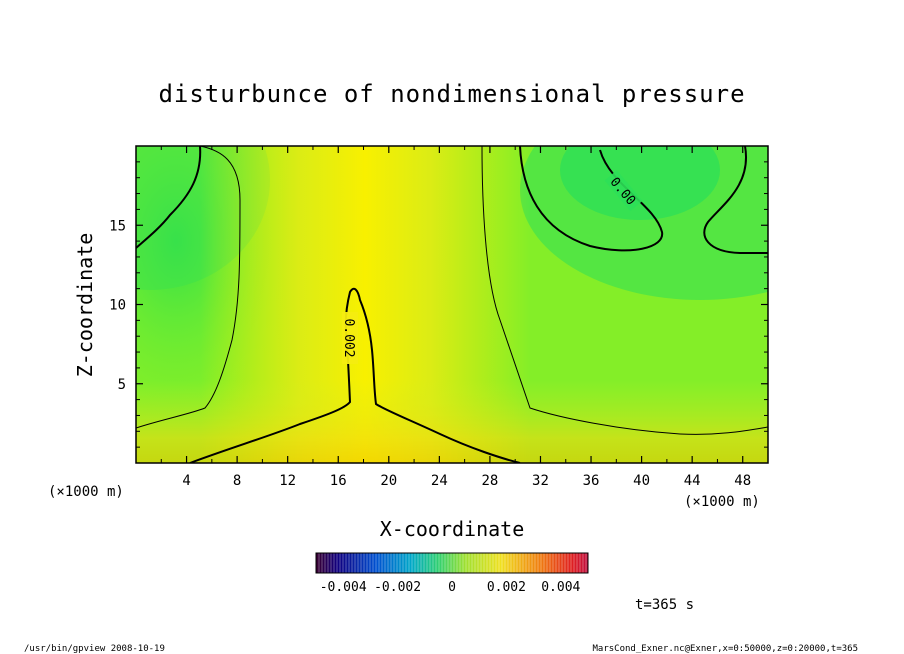  I want to click on x-tick-label: 4, so click(186, 481).